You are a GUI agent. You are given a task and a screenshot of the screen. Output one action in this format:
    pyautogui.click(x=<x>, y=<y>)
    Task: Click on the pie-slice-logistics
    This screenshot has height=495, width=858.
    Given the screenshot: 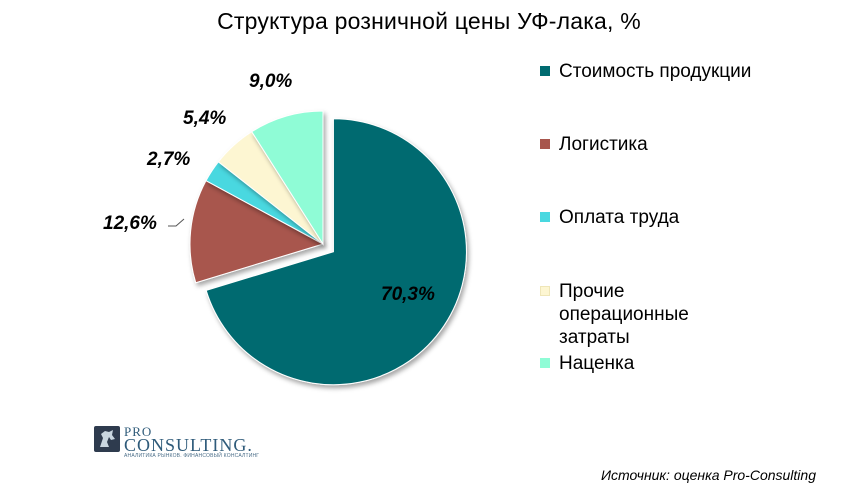 What is the action you would take?
    pyautogui.click(x=257, y=231)
    